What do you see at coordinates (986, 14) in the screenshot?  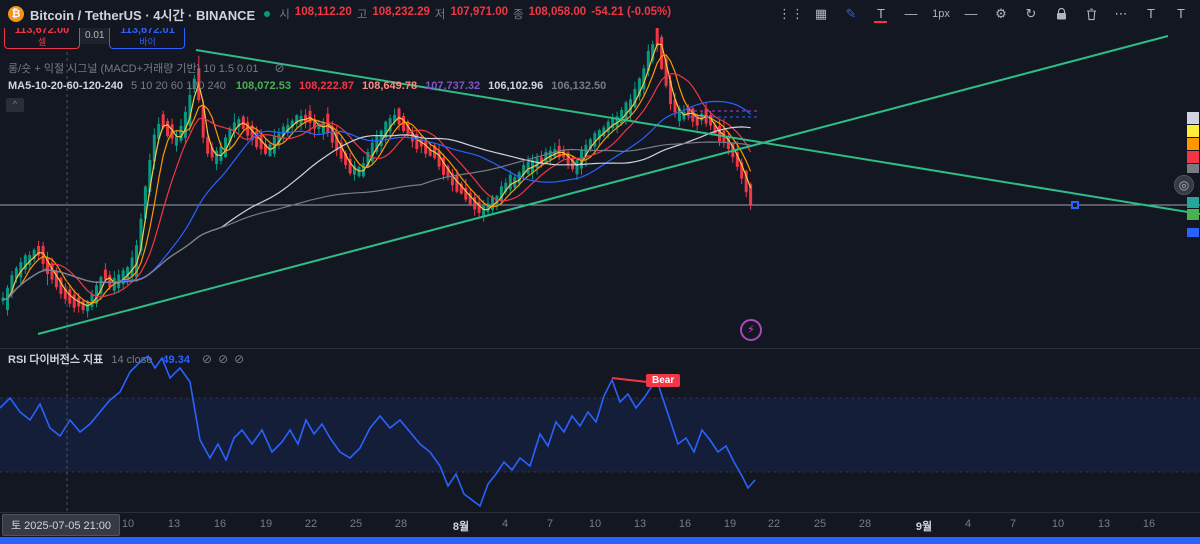 I see `top-toolbar: ⋮⋮ ▦ ✎ T — 1px — ⚙ ↻ ⋯ T T` at bounding box center [986, 14].